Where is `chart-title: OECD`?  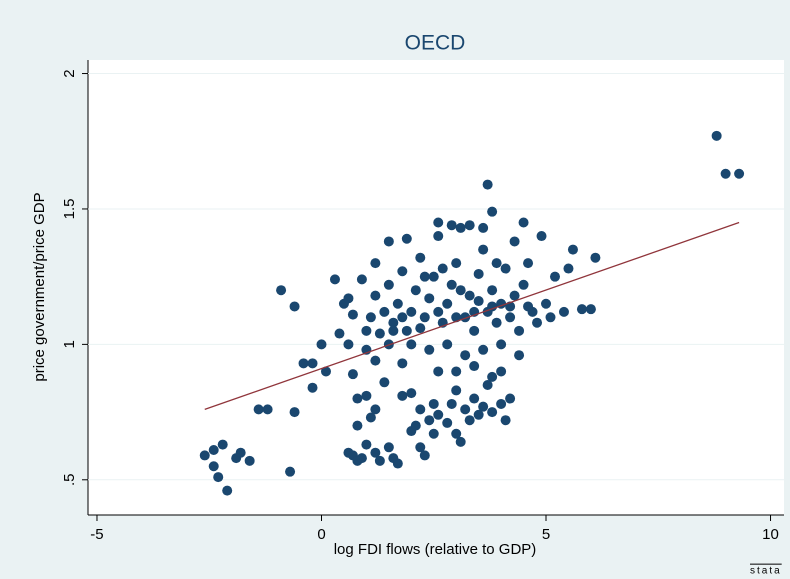 chart-title: OECD is located at coordinates (435, 43).